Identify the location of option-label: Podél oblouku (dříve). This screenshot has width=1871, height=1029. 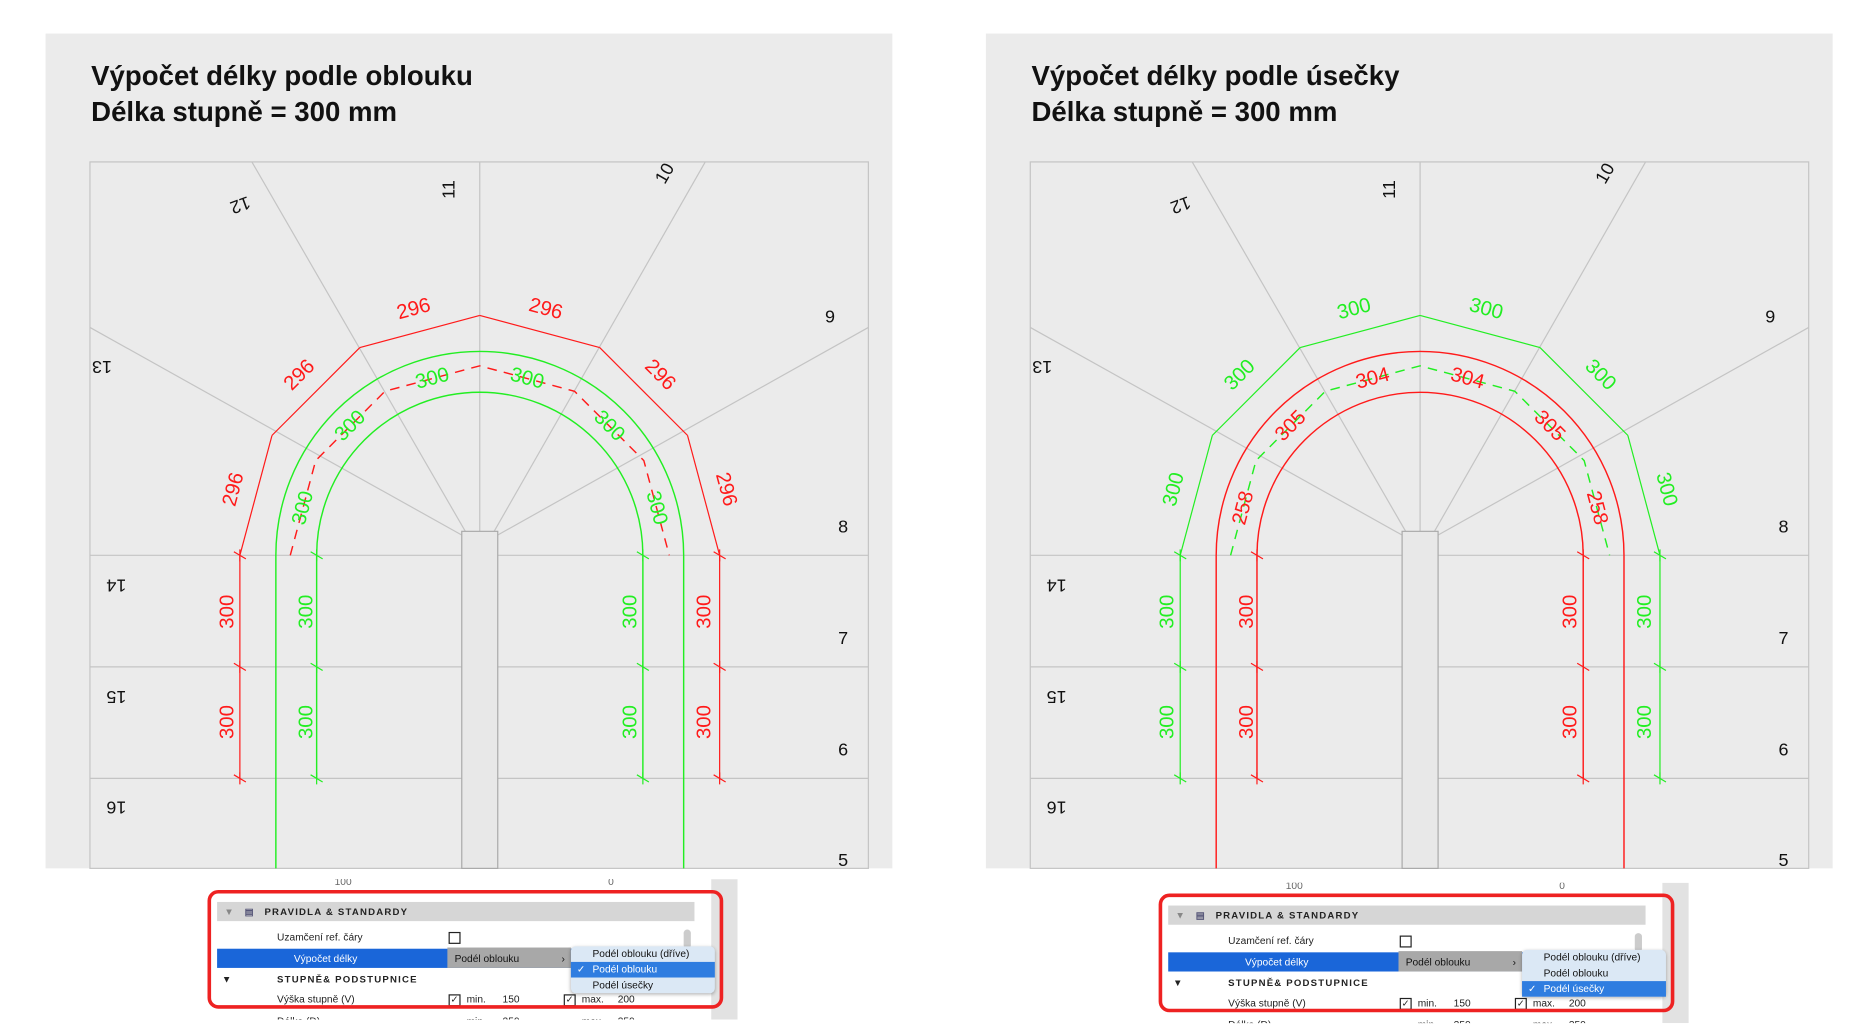
(1592, 957).